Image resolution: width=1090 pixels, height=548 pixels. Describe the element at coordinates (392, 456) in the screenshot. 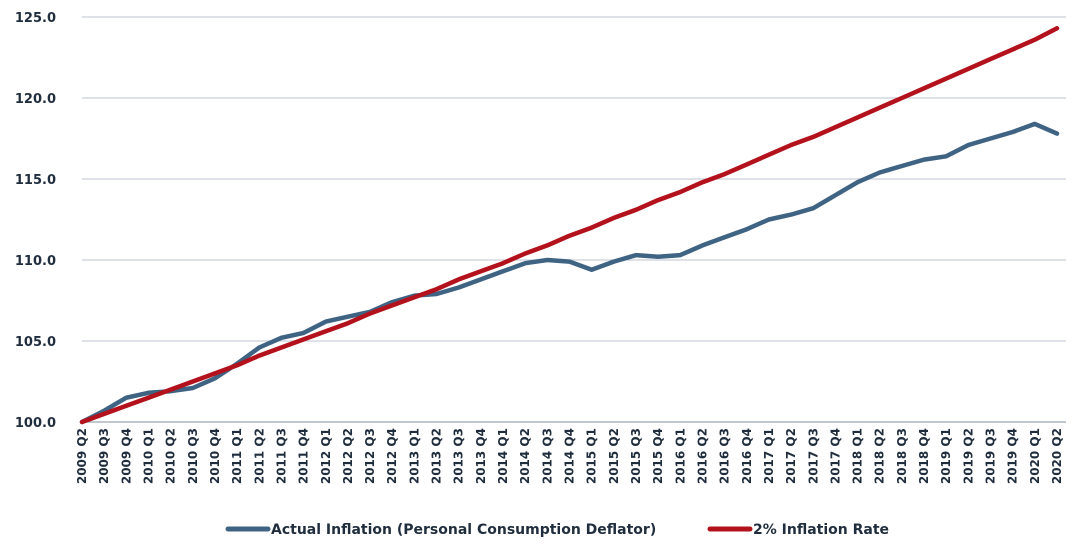

I see `x-tick-label: 2012 Q4` at that location.